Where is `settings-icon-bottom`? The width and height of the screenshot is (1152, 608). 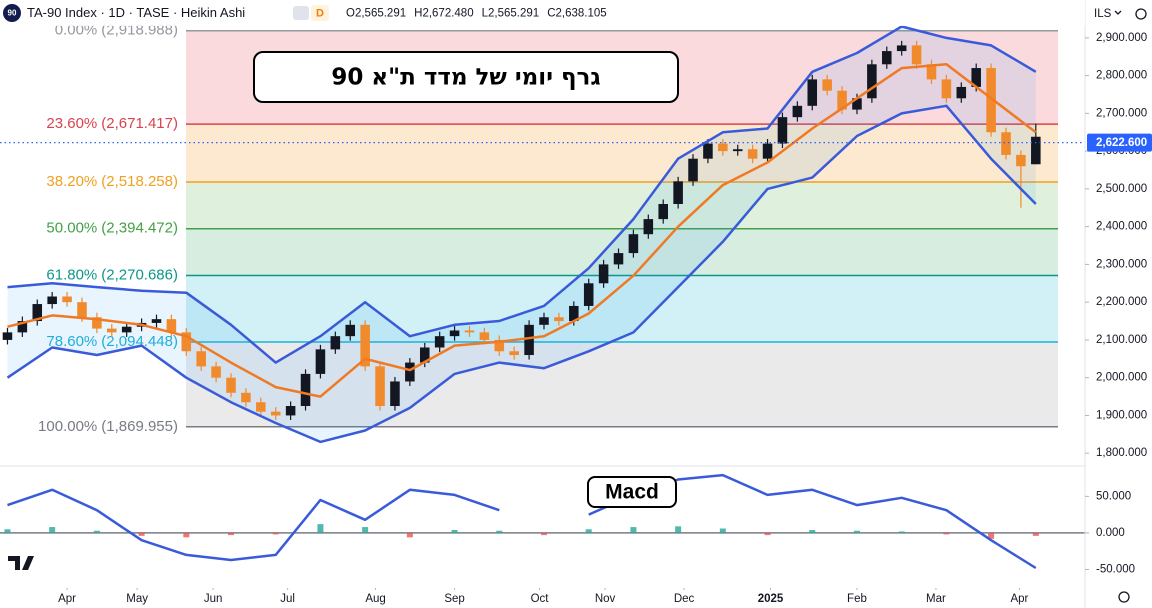
settings-icon-bottom is located at coordinates (1124, 597).